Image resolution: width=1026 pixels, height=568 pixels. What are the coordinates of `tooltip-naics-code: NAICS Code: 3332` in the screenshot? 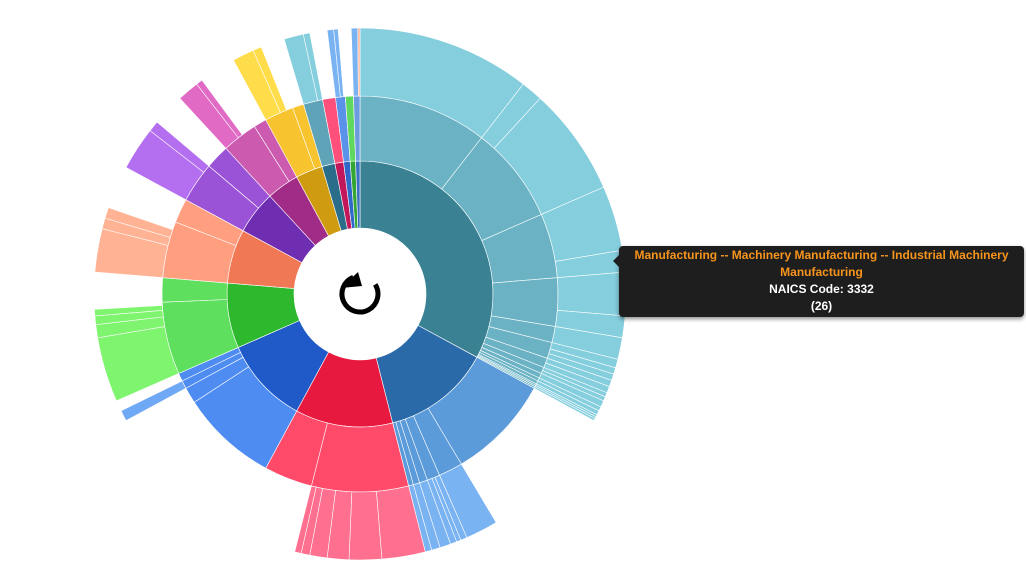 It's located at (821, 289).